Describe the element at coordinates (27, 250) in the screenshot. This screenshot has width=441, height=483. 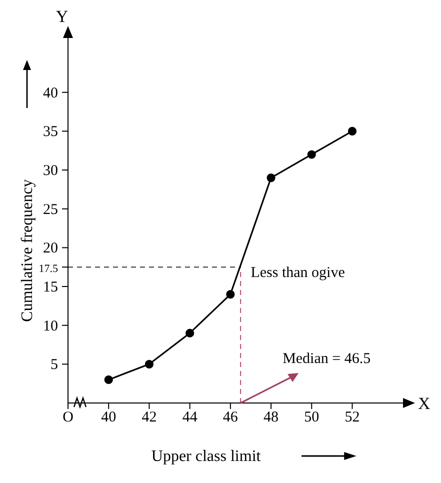
I see `y-axis-title: Cumulative frequency` at that location.